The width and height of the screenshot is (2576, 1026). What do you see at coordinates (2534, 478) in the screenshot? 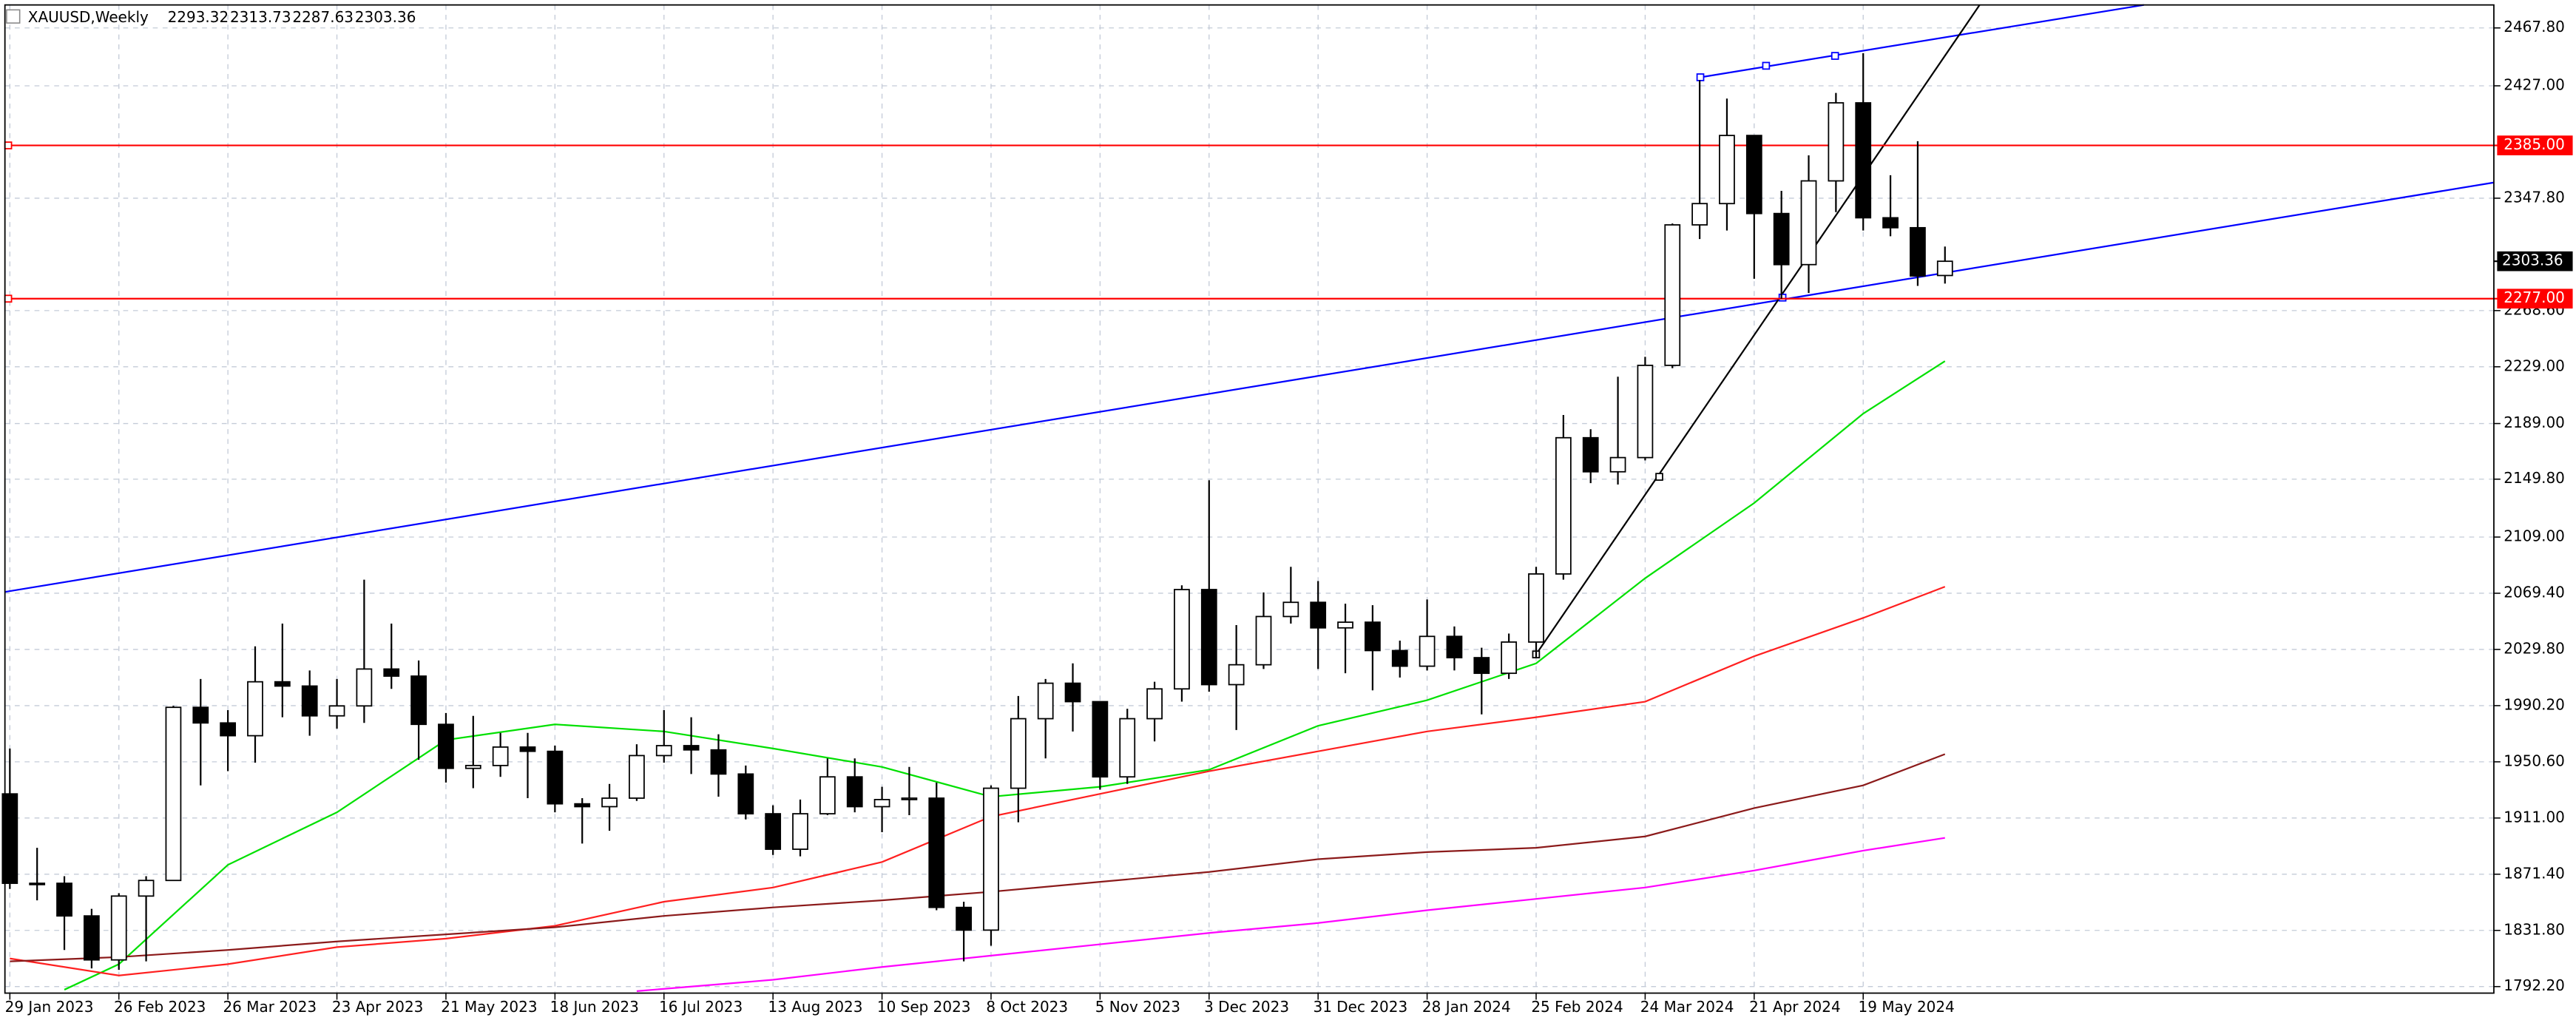
I see `y-tick-label: 2149.80` at bounding box center [2534, 478].